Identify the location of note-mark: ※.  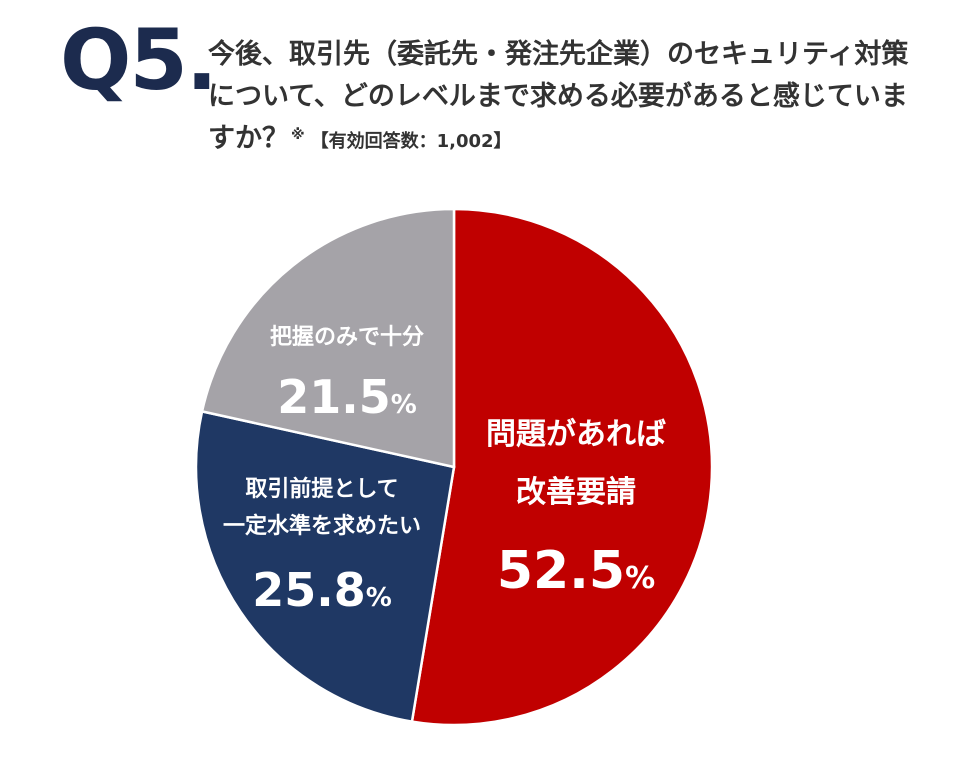
(298, 135).